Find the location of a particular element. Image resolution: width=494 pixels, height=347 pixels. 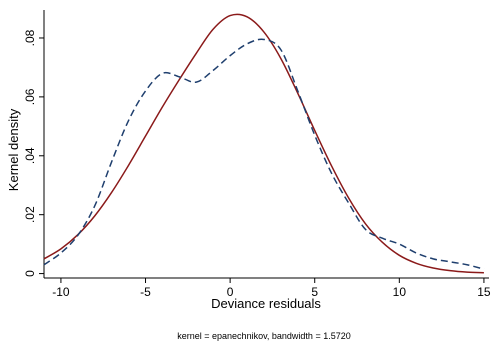

y-tick-label: .06 is located at coordinates (30, 96).